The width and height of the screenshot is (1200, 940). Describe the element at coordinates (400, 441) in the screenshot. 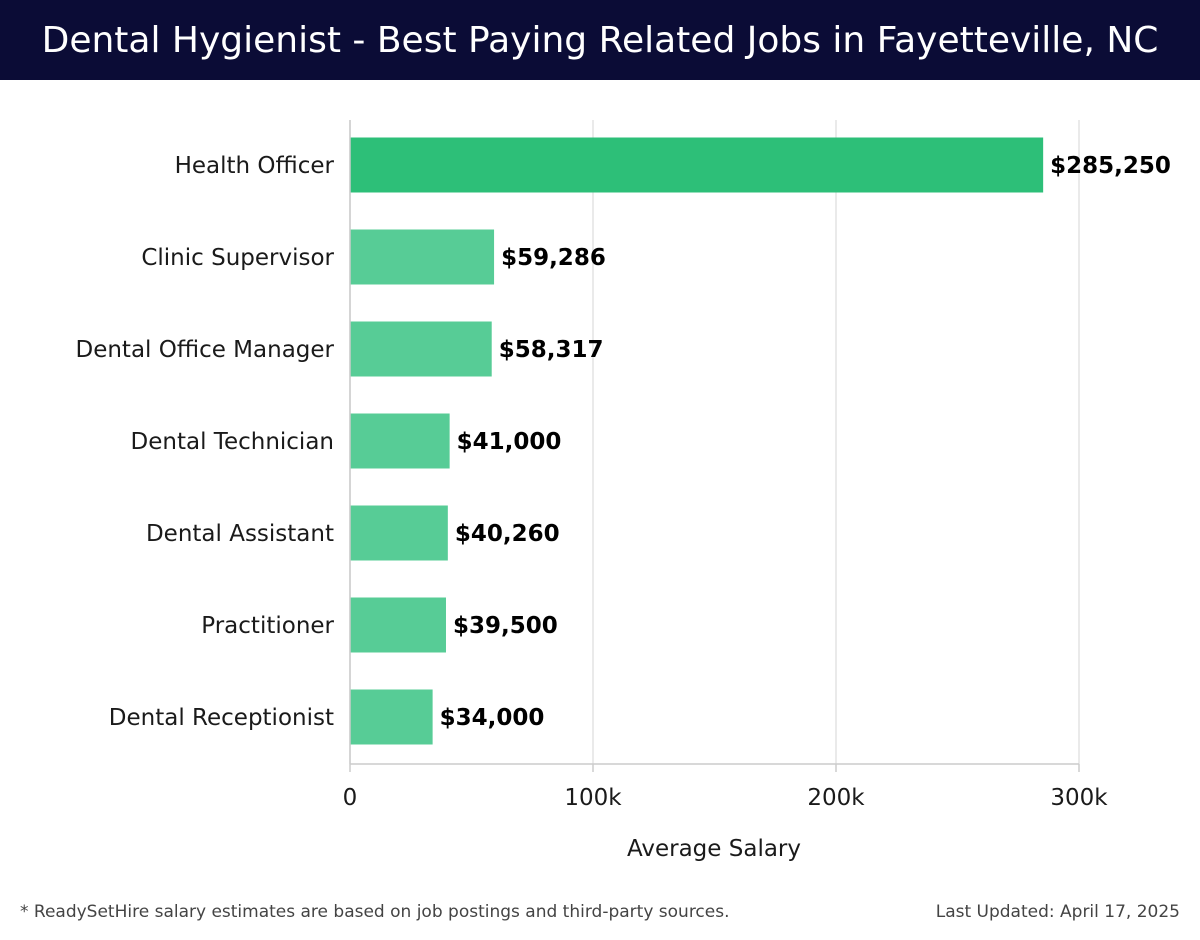

I see `bar-dental-technician` at that location.